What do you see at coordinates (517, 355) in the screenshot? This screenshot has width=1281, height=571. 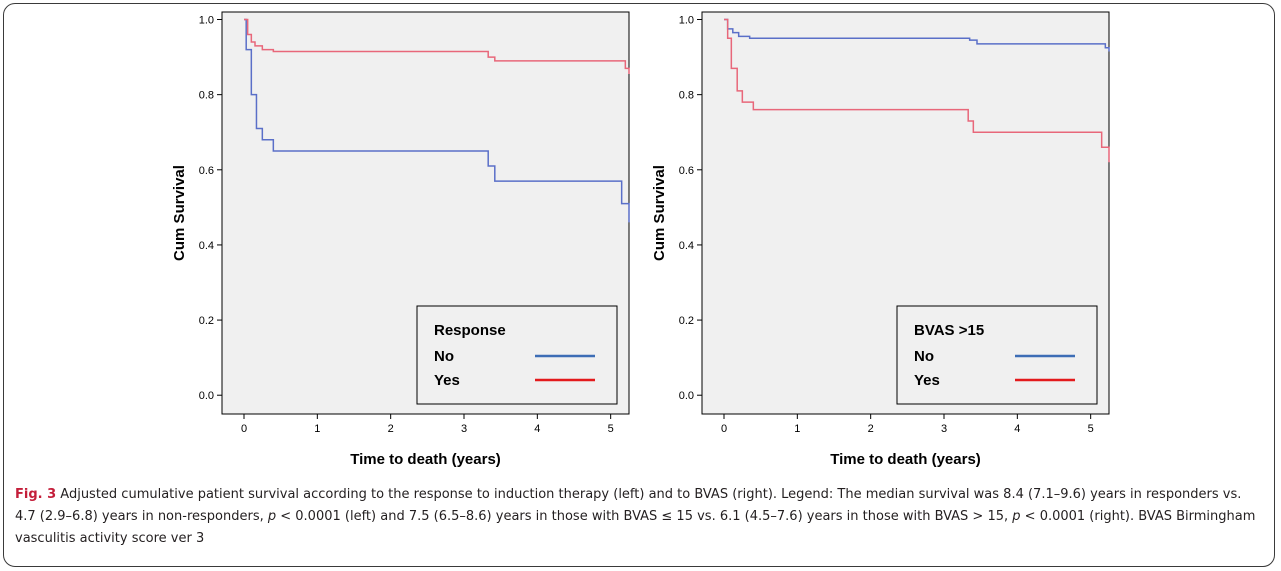 I see `legend-box` at bounding box center [517, 355].